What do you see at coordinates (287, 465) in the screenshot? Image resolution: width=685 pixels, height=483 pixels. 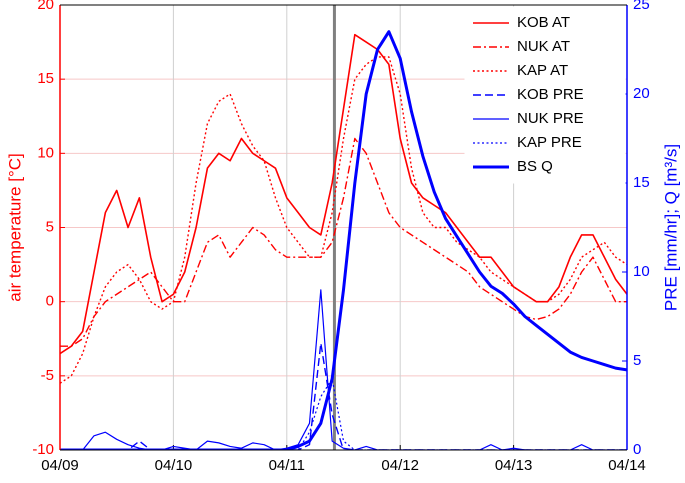 I see `x-tick-label: 04/11` at bounding box center [287, 465].